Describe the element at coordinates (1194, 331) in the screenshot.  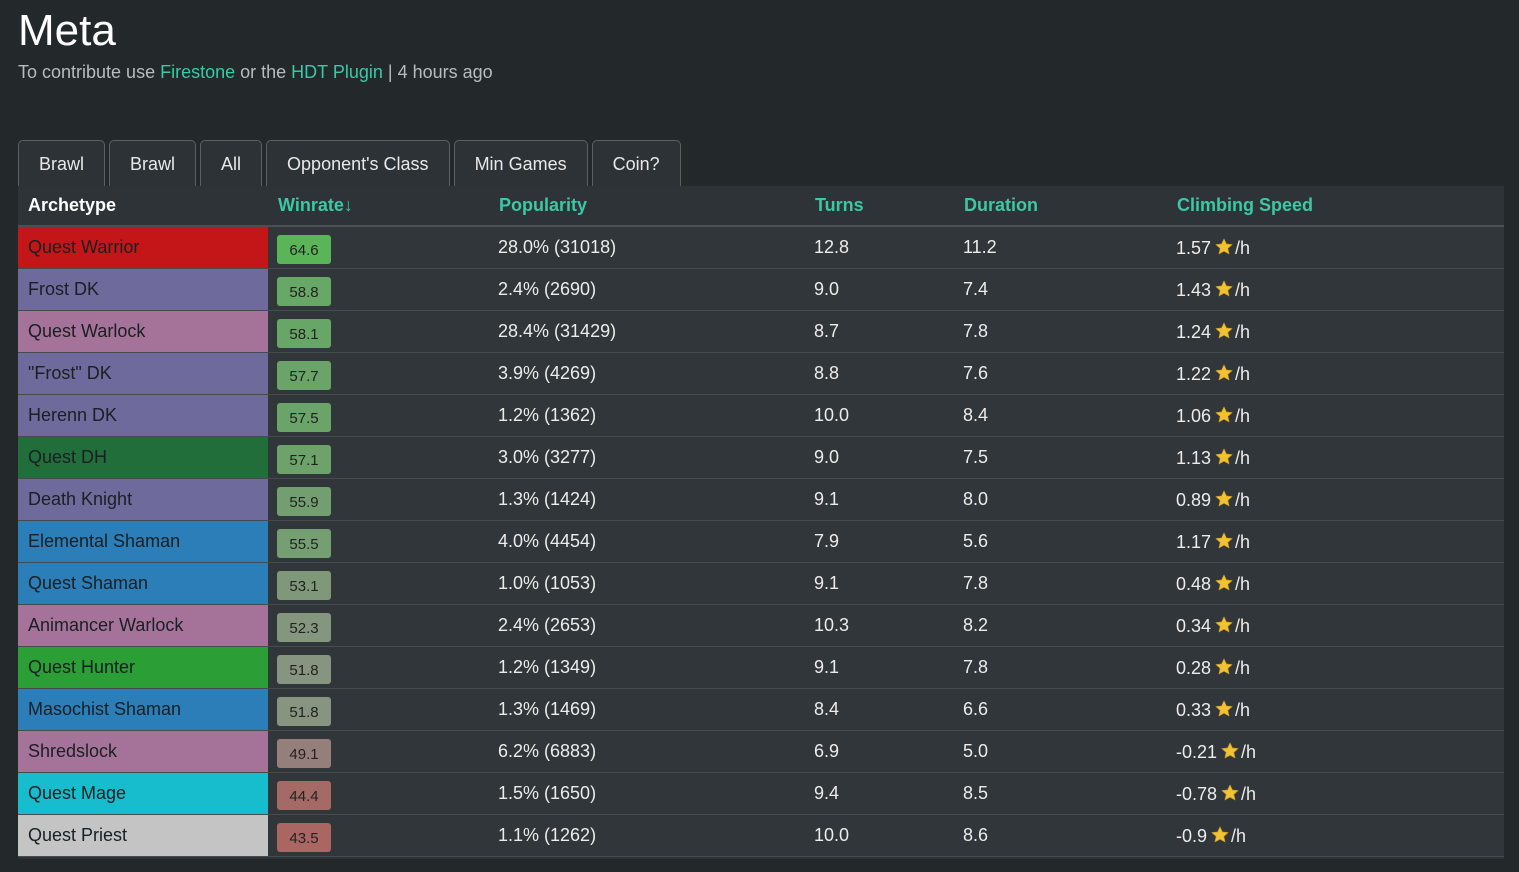
I see `climbing-speed-value: 1.24` at that location.